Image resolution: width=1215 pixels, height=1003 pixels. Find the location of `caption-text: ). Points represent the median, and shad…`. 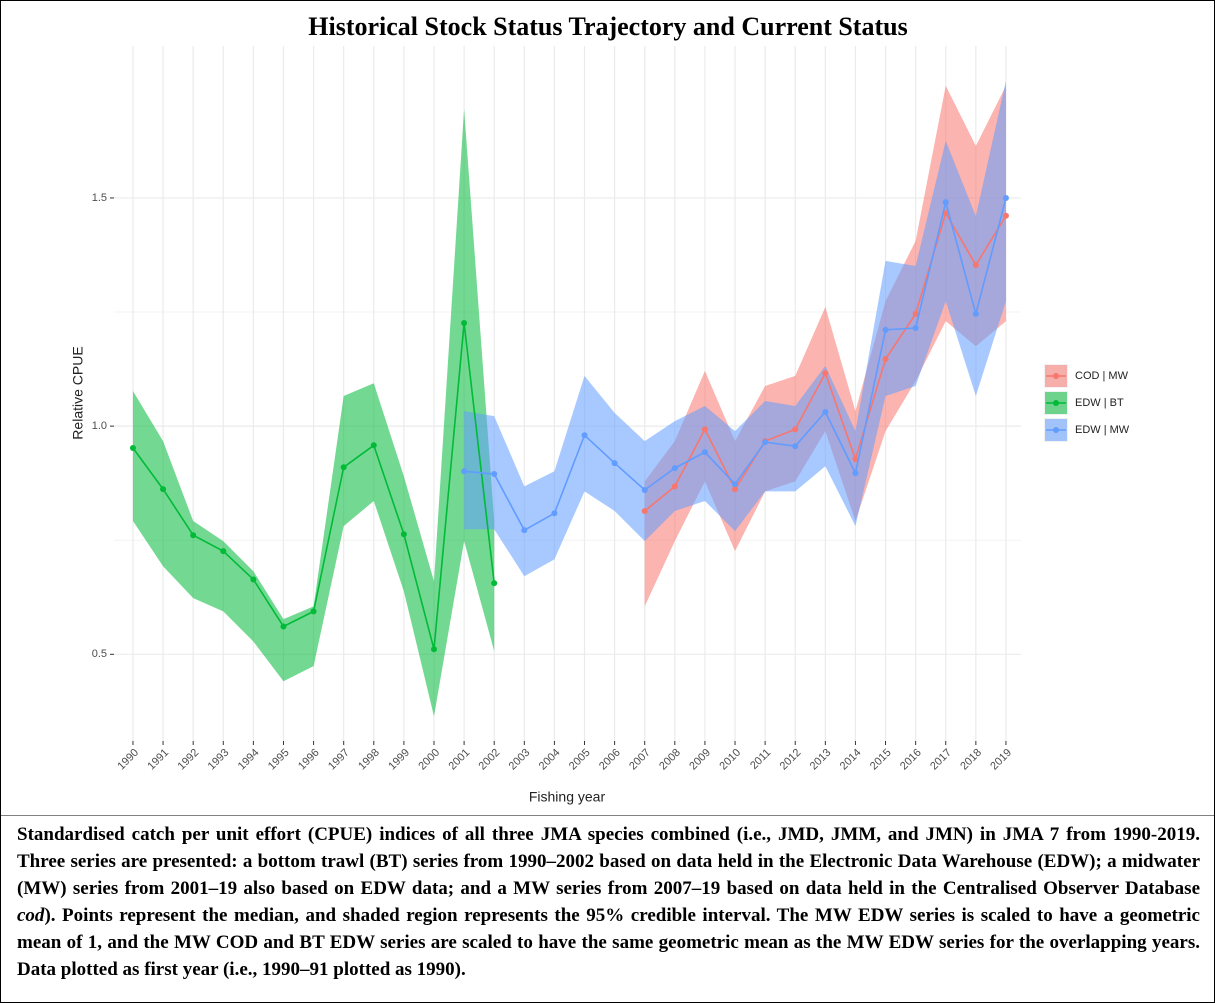

caption-text: ). Points represent the median, and shad… is located at coordinates (608, 942).